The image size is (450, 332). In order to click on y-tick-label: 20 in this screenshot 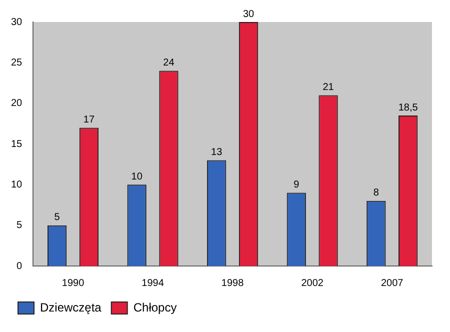, I will do `click(17, 104)`.